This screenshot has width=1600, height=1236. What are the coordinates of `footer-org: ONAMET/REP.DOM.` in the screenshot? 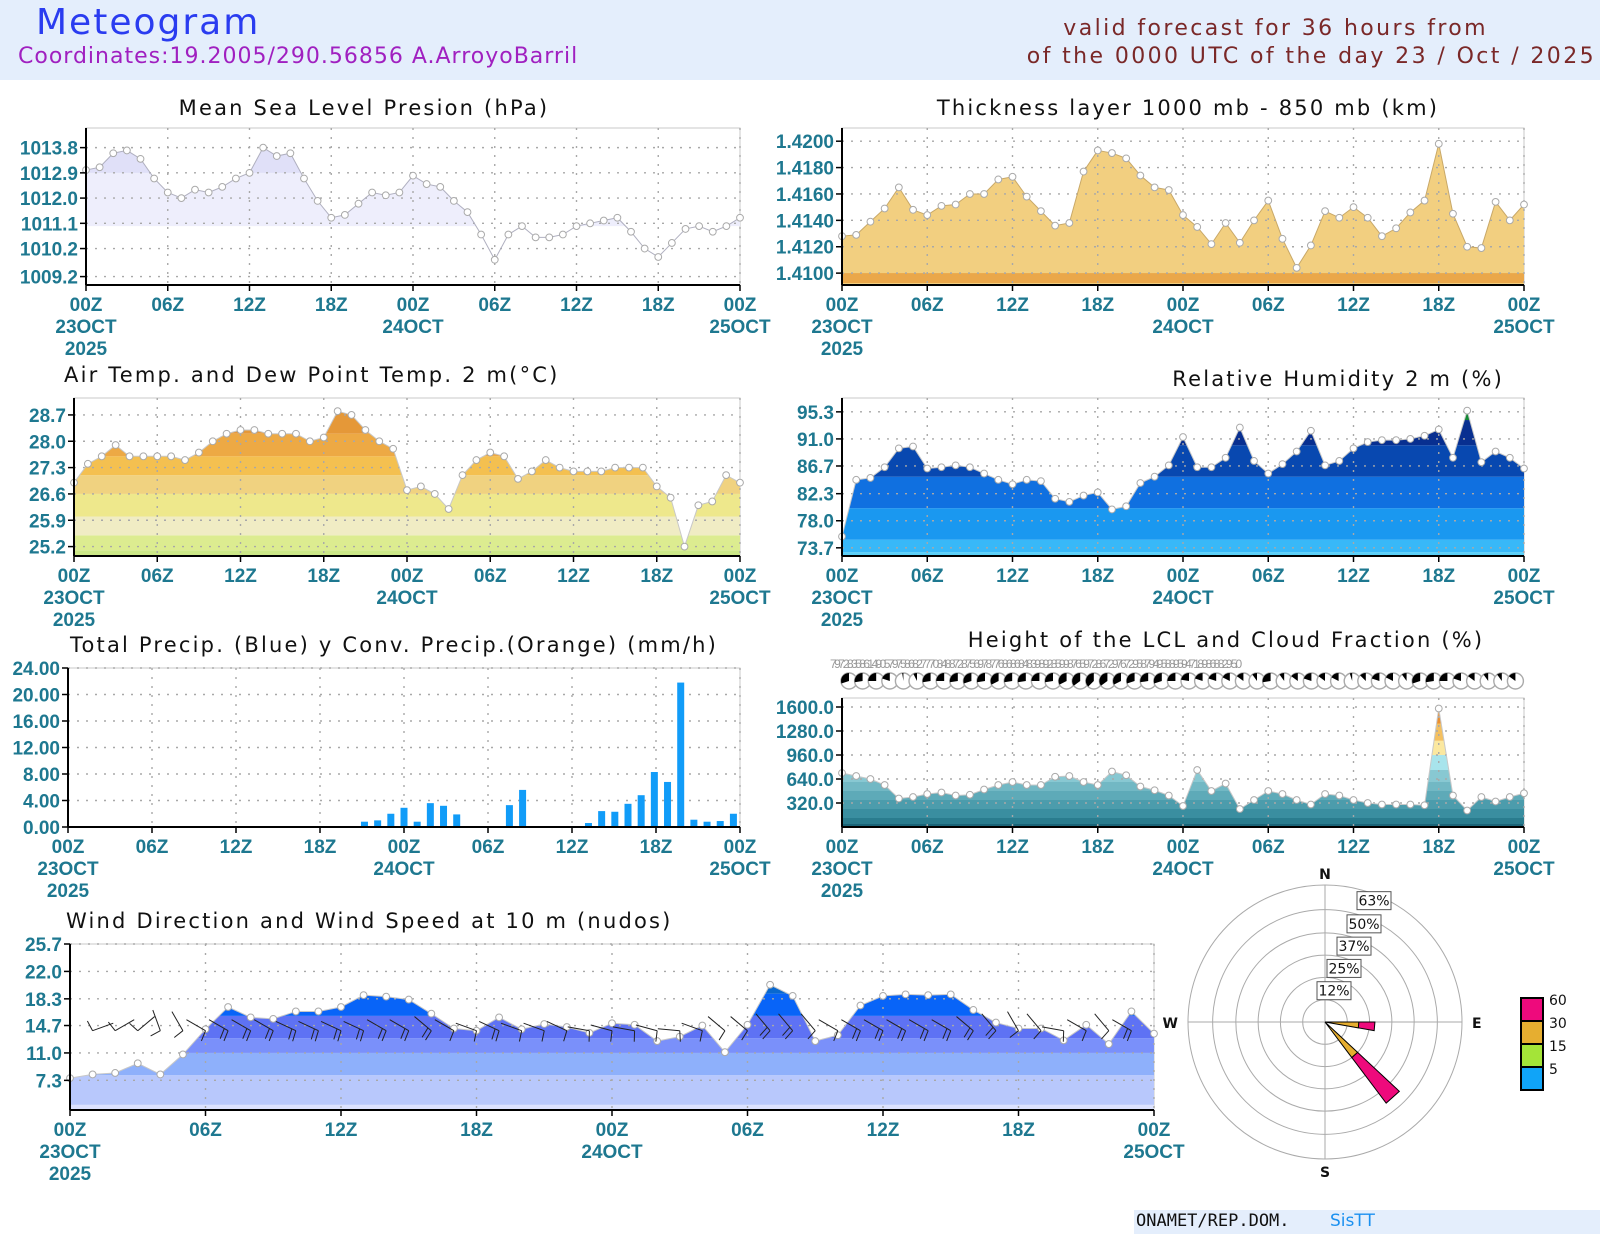 It's located at (1213, 1221).